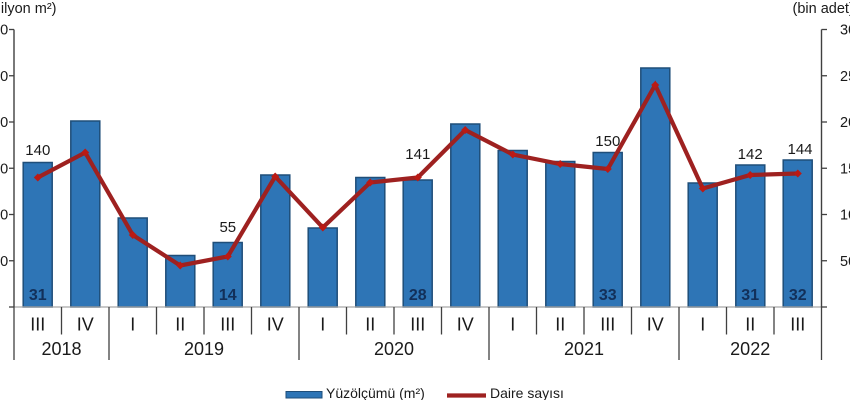  What do you see at coordinates (4, 169) in the screenshot?
I see `svg-text: 30` at bounding box center [4, 169].